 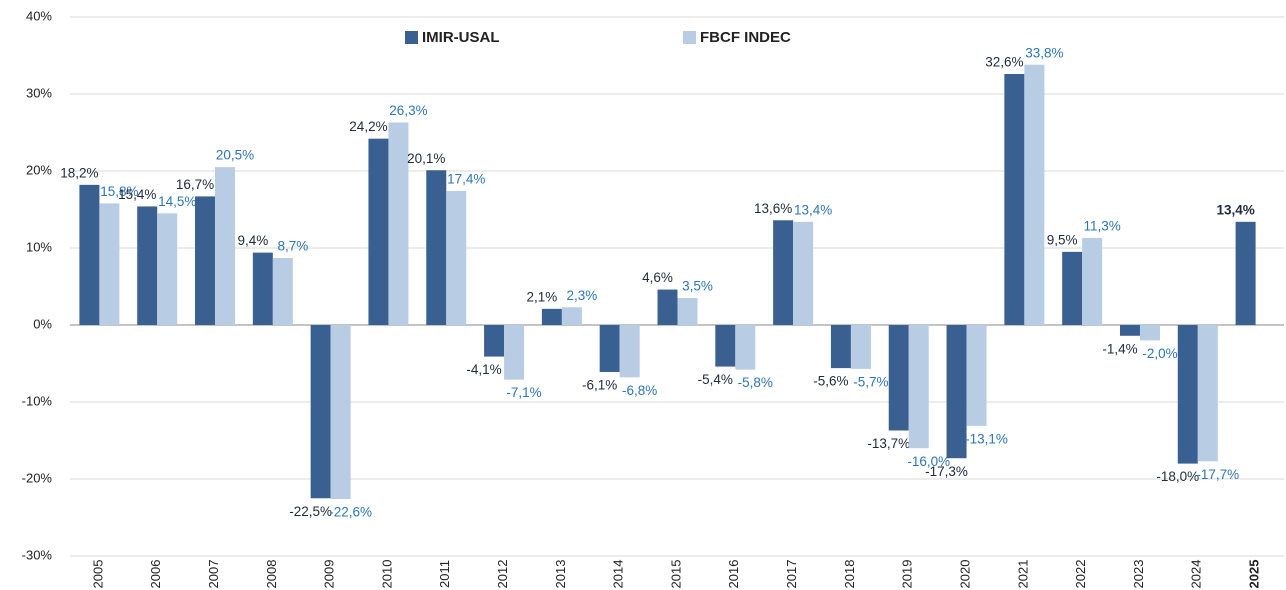 I want to click on value-label: -5,8%, so click(x=755, y=382).